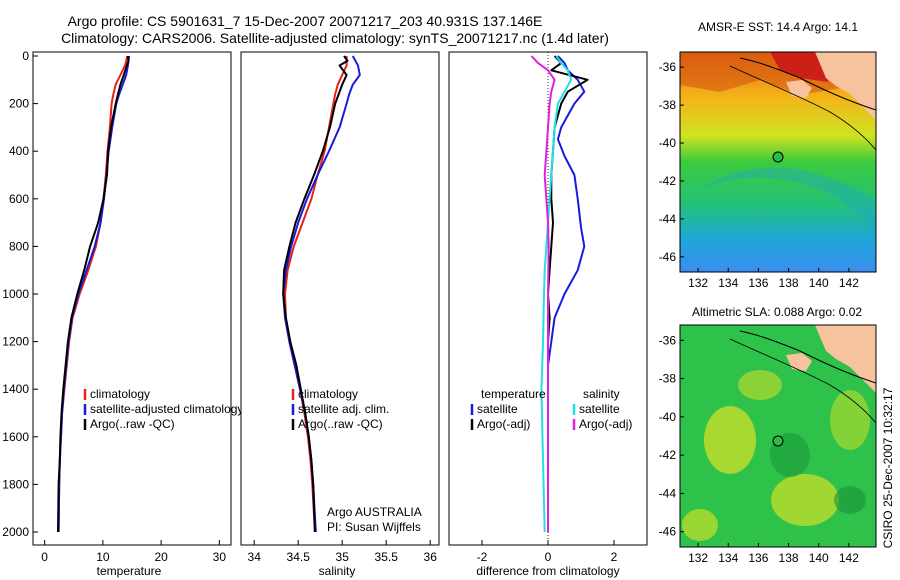 The width and height of the screenshot is (900, 580). Describe the element at coordinates (605, 424) in the screenshot. I see `legend-entry-2-5: Argo(-adj)` at that location.